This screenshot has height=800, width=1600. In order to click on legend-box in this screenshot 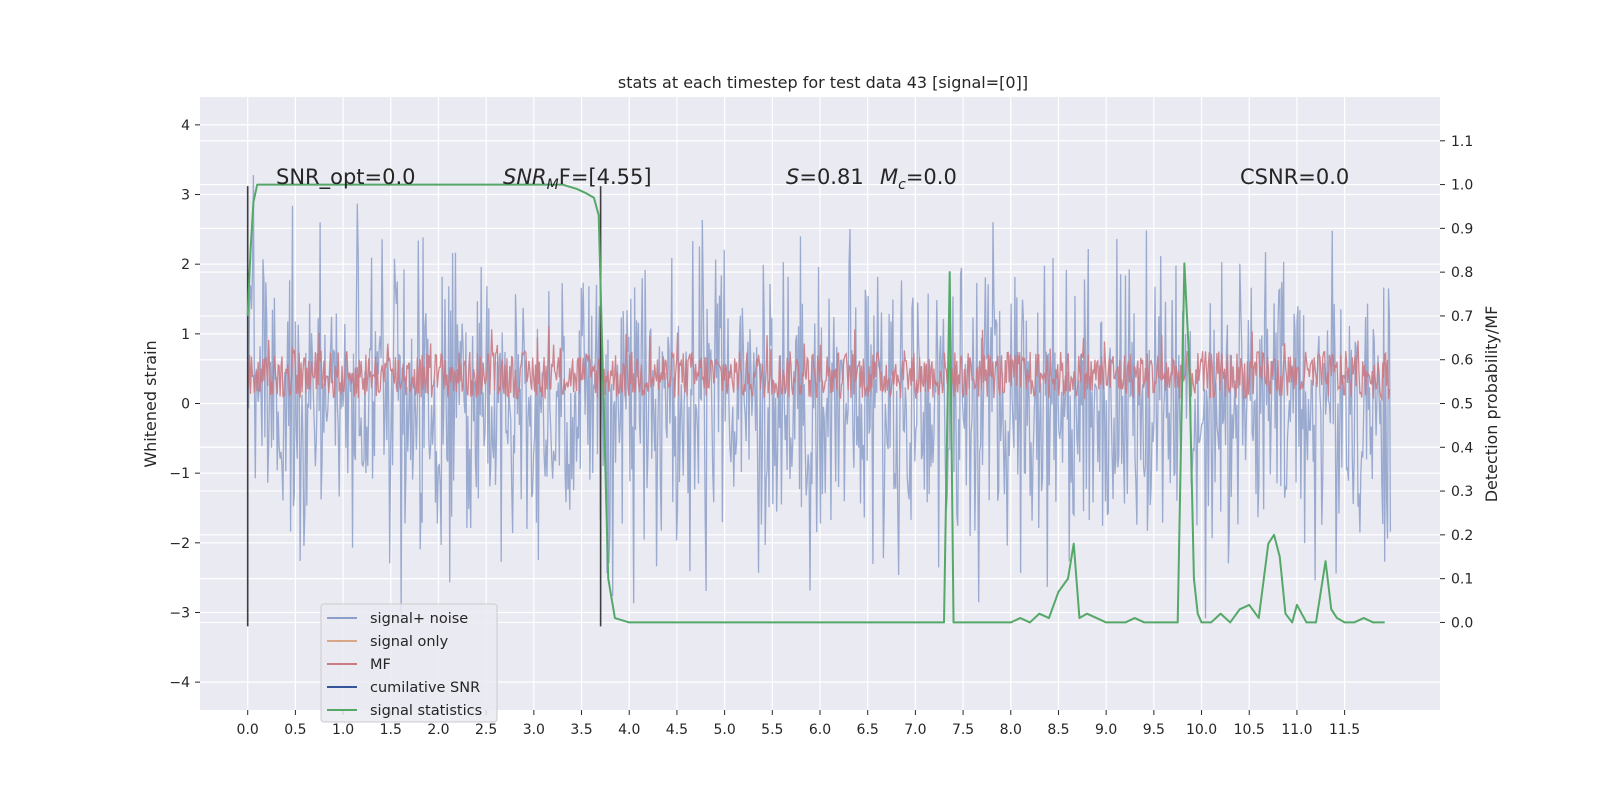, I will do `click(409, 663)`.